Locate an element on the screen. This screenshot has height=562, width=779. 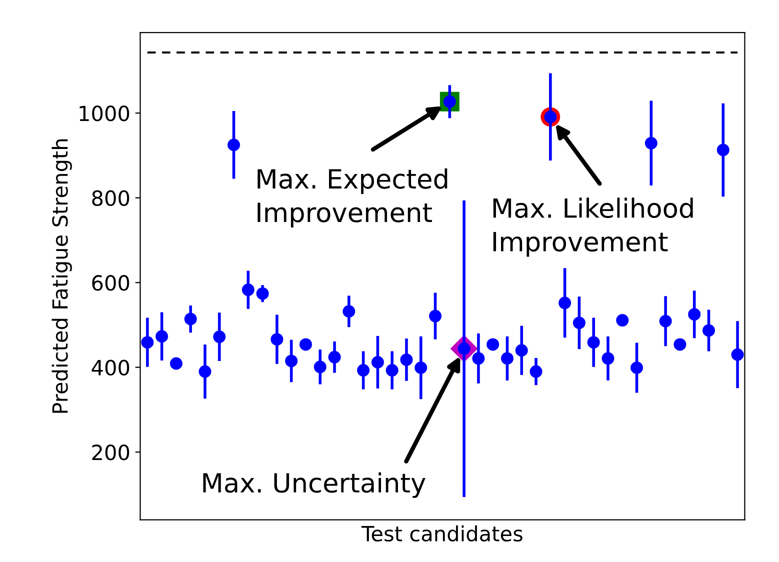
y-axis-title: Predicted Fatigue Strength is located at coordinates (62, 276).